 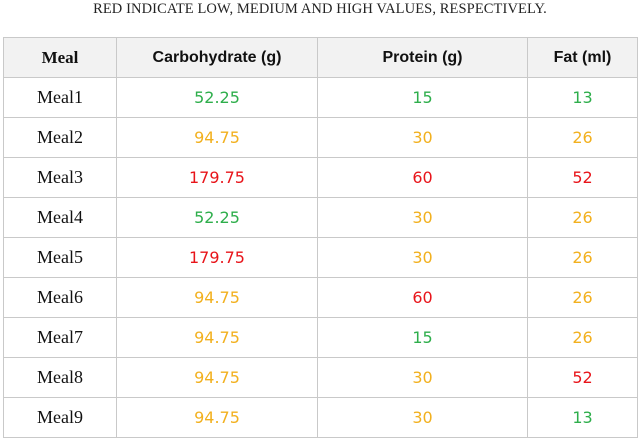 What do you see at coordinates (60, 57) in the screenshot?
I see `header-meal: Meal` at bounding box center [60, 57].